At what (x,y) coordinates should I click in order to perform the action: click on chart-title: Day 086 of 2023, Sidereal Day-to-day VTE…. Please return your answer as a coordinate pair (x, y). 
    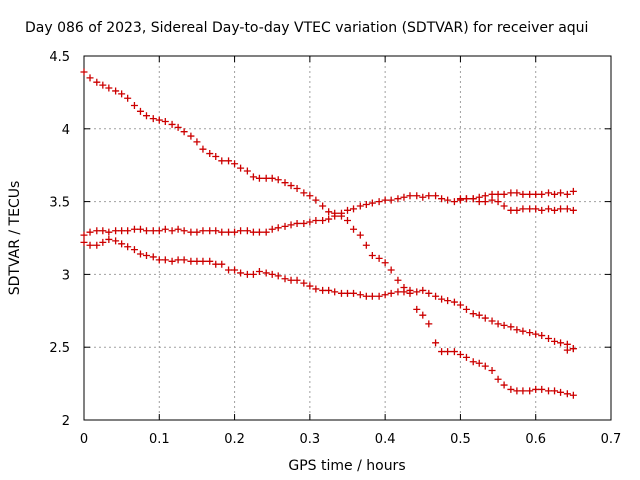
    Looking at the image, I should click on (306, 28).